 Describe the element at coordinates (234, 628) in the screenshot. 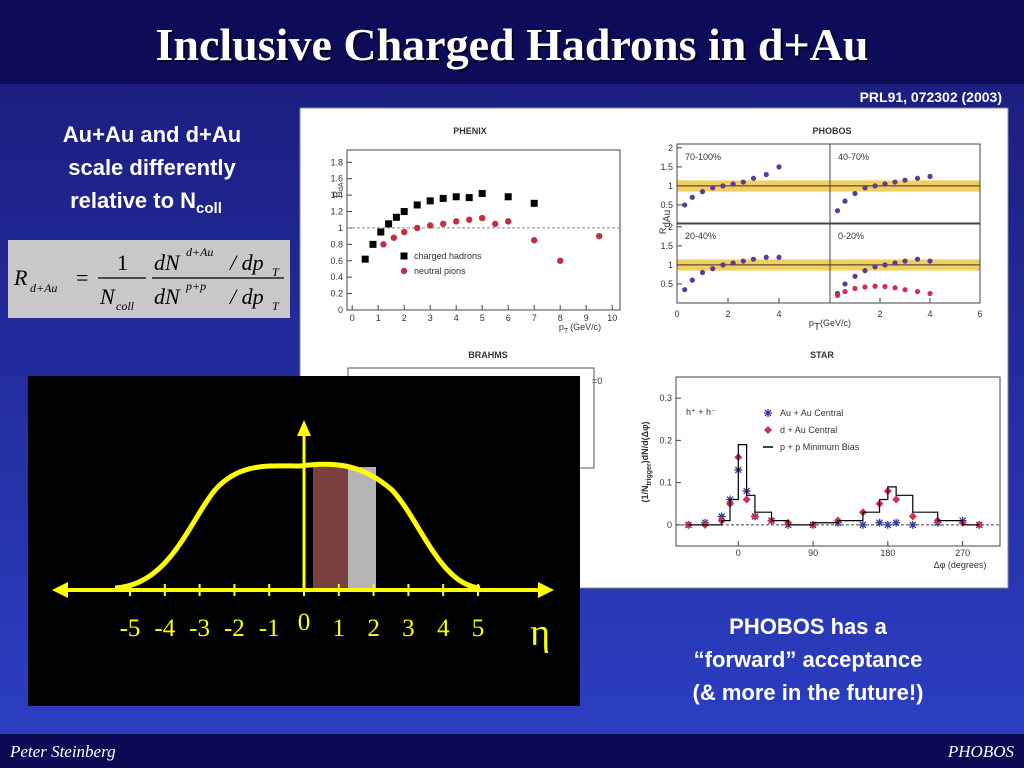

I see `eta-tick-label: -2` at that location.